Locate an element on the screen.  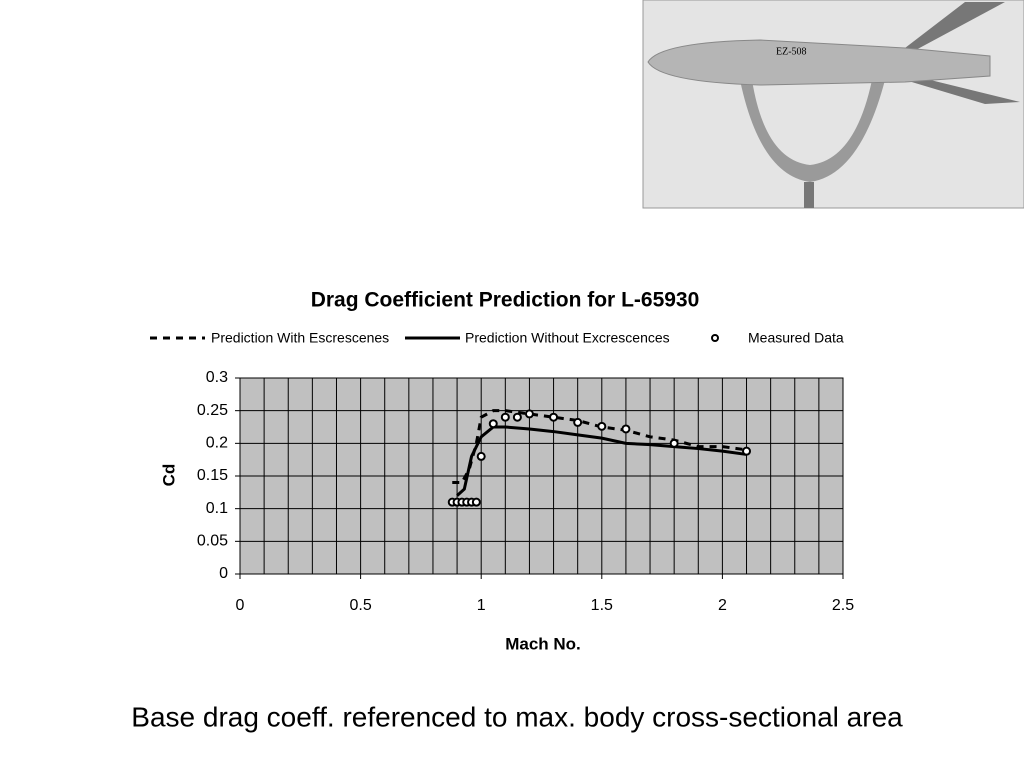
y-axis-label: Cd is located at coordinates (168, 475).